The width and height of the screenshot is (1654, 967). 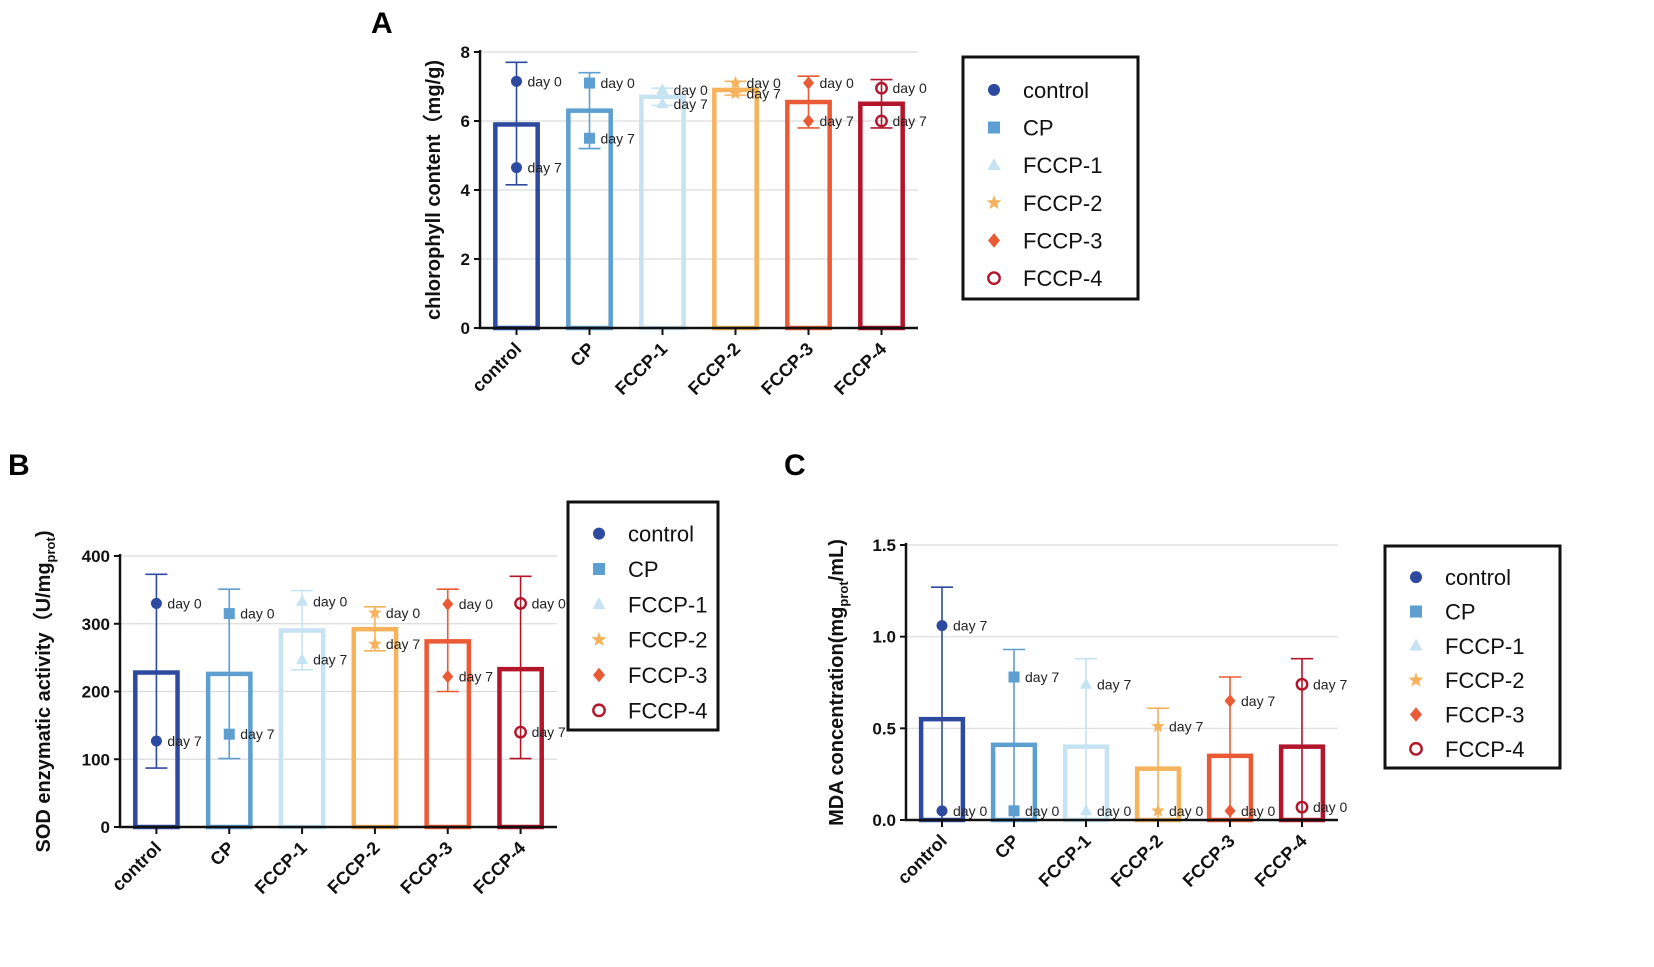 I want to click on x-tick-label: FCCP-1, so click(x=641, y=369).